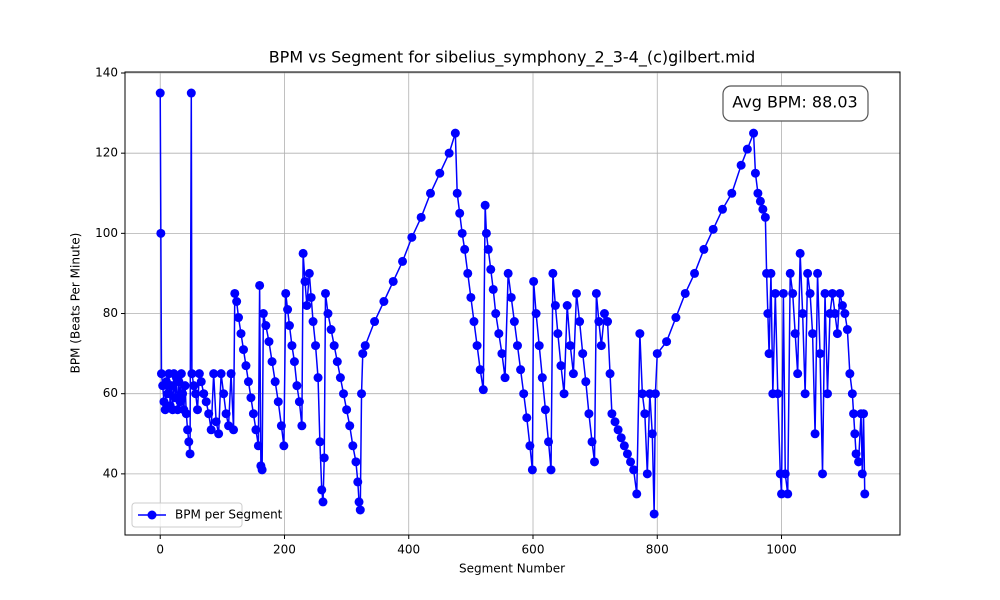 The image size is (1000, 600). What do you see at coordinates (284, 550) in the screenshot?
I see `x-tick-label: 200` at bounding box center [284, 550].